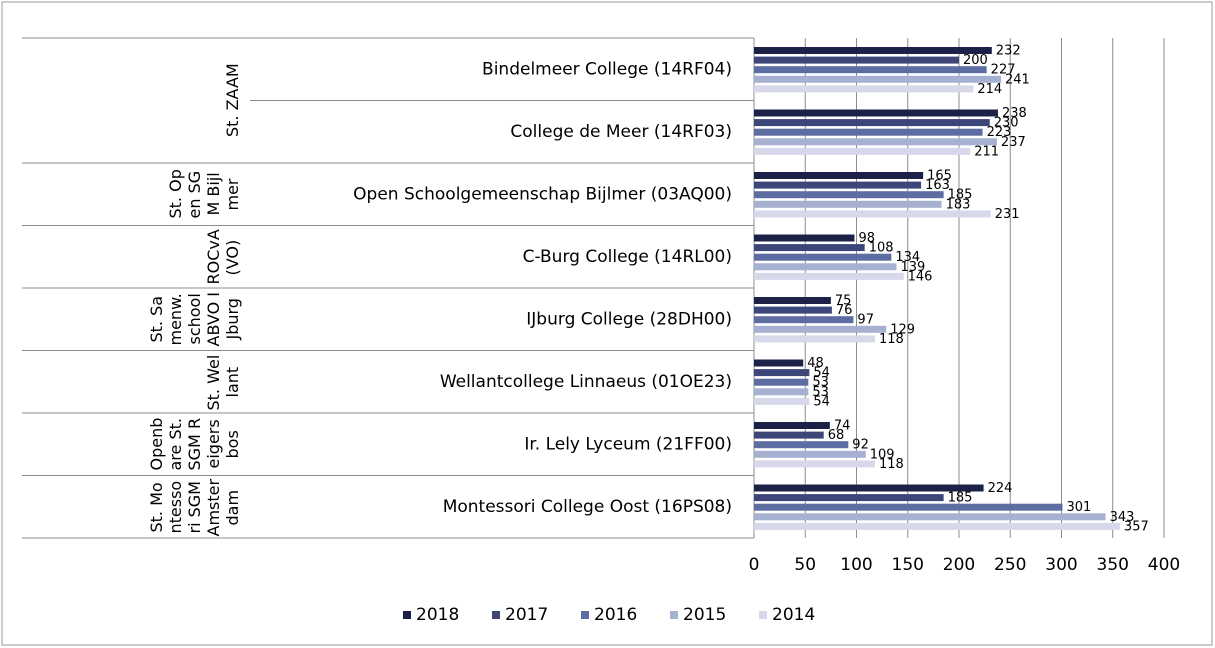 The width and height of the screenshot is (1215, 648). I want to click on value-label: 230, so click(1006, 123).